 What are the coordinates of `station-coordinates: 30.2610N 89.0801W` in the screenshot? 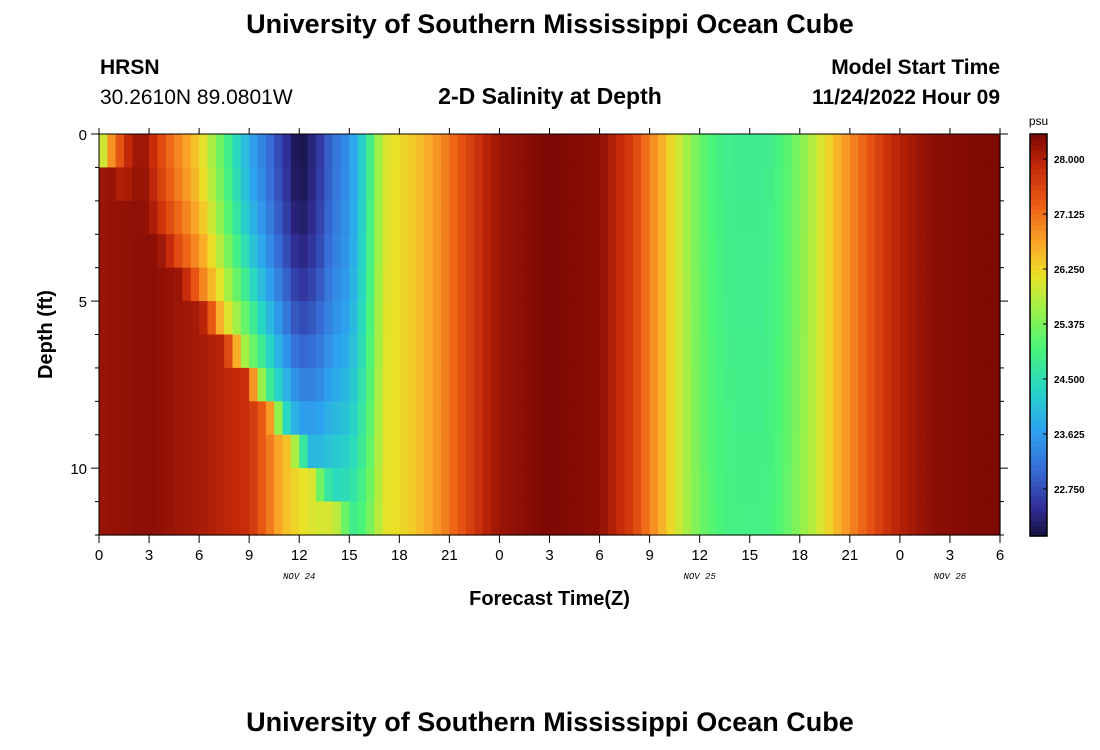 It's located at (196, 97).